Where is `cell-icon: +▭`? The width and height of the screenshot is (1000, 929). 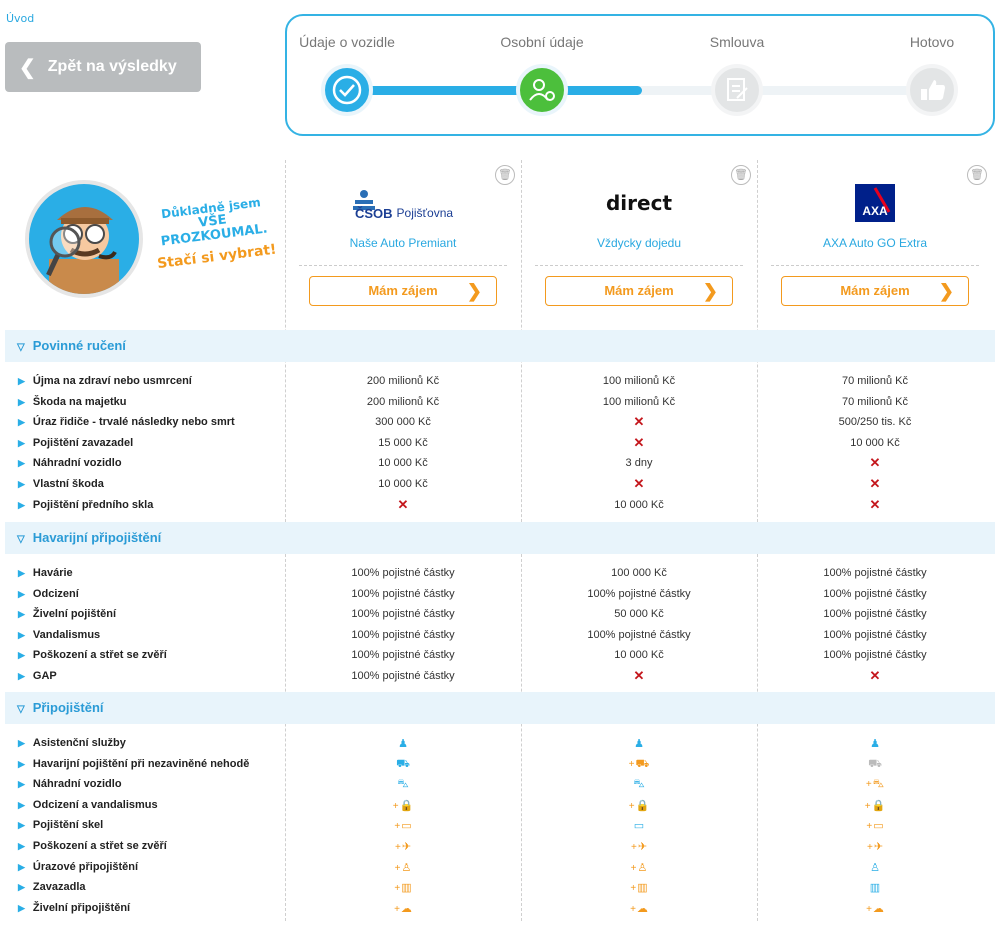 cell-icon: +▭ is located at coordinates (875, 825).